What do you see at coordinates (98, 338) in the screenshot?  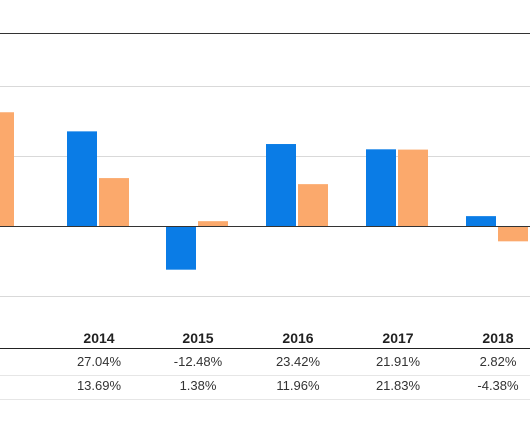 I see `category-label: 2014` at bounding box center [98, 338].